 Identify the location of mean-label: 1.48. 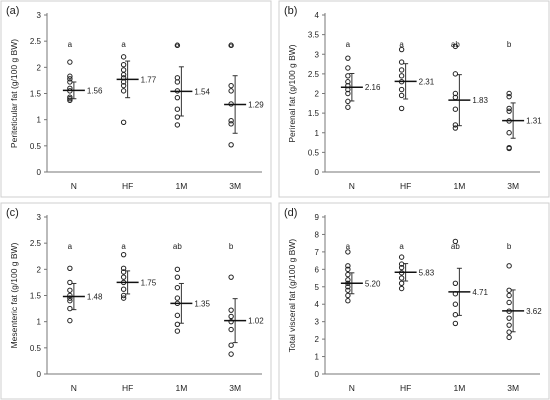
(95, 297).